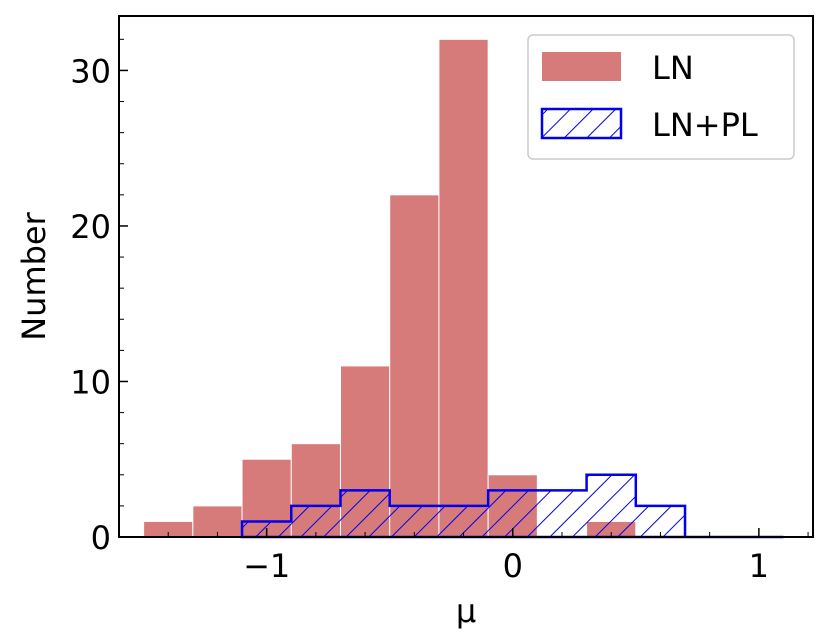  Describe the element at coordinates (581, 123) in the screenshot. I see `legend-swatch-ln-pl` at that location.